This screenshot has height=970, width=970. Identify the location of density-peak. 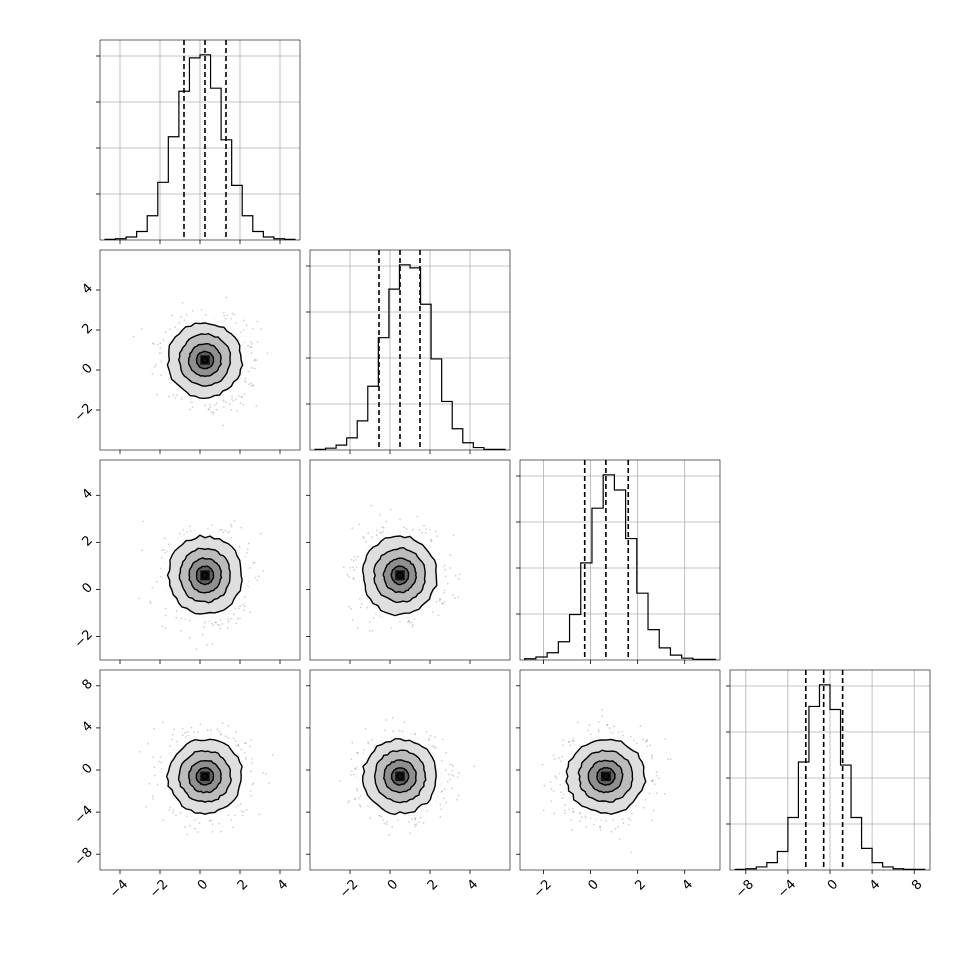
(205, 575).